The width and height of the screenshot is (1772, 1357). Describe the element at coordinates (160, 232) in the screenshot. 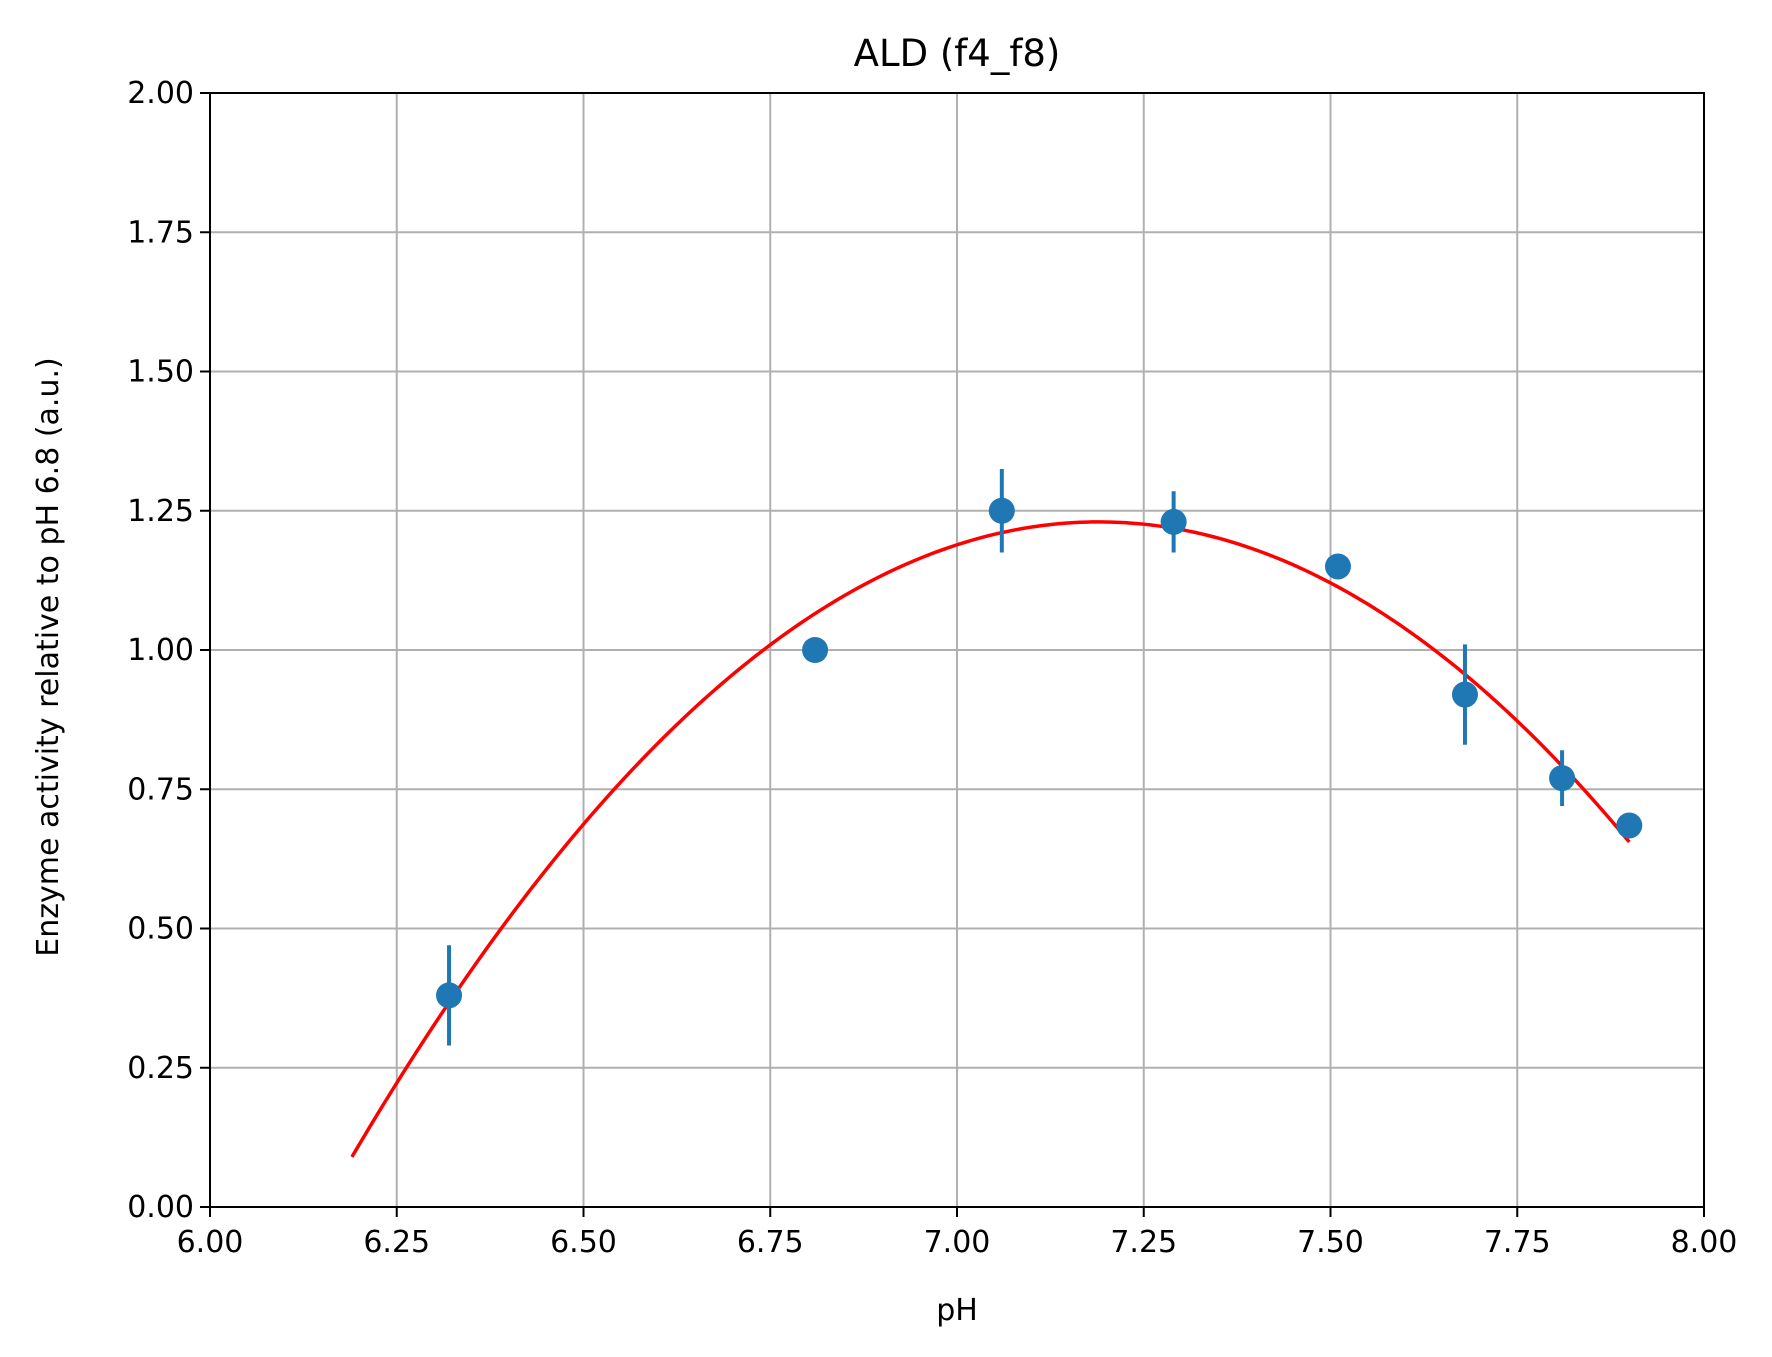

I see `y-tick-label: 1.75` at that location.